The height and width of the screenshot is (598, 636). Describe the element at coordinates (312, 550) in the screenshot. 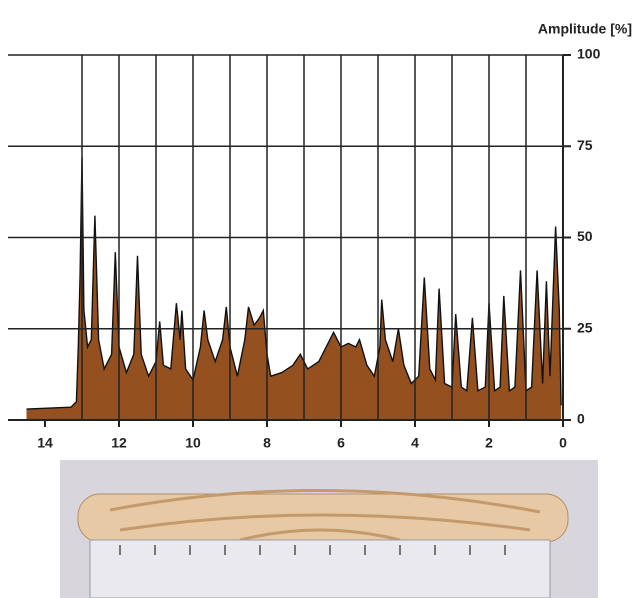

I see `ruler-ticks` at that location.